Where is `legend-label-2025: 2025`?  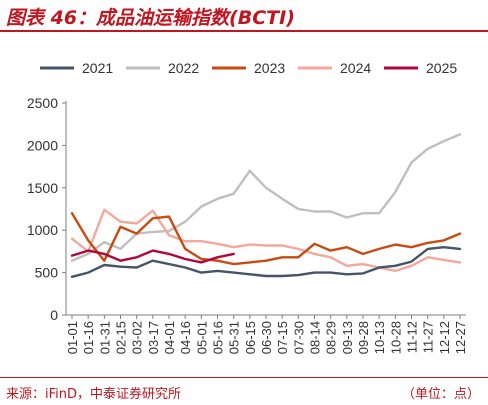
legend-label-2025: 2025 is located at coordinates (441, 68).